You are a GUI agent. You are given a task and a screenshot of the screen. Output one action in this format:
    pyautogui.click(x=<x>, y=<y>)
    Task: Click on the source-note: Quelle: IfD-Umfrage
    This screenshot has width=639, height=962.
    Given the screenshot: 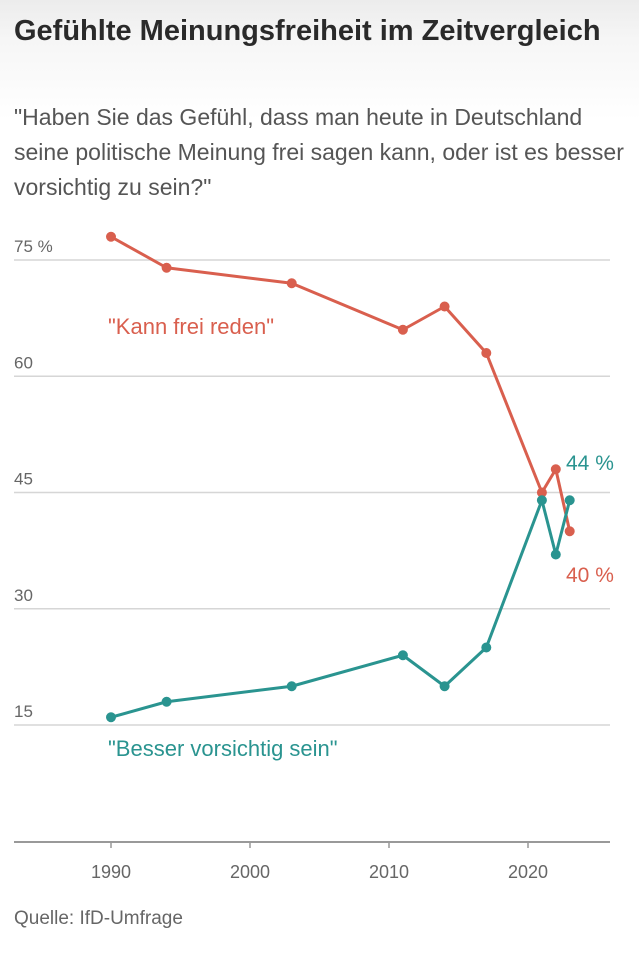 What is the action you would take?
    pyautogui.click(x=98, y=918)
    